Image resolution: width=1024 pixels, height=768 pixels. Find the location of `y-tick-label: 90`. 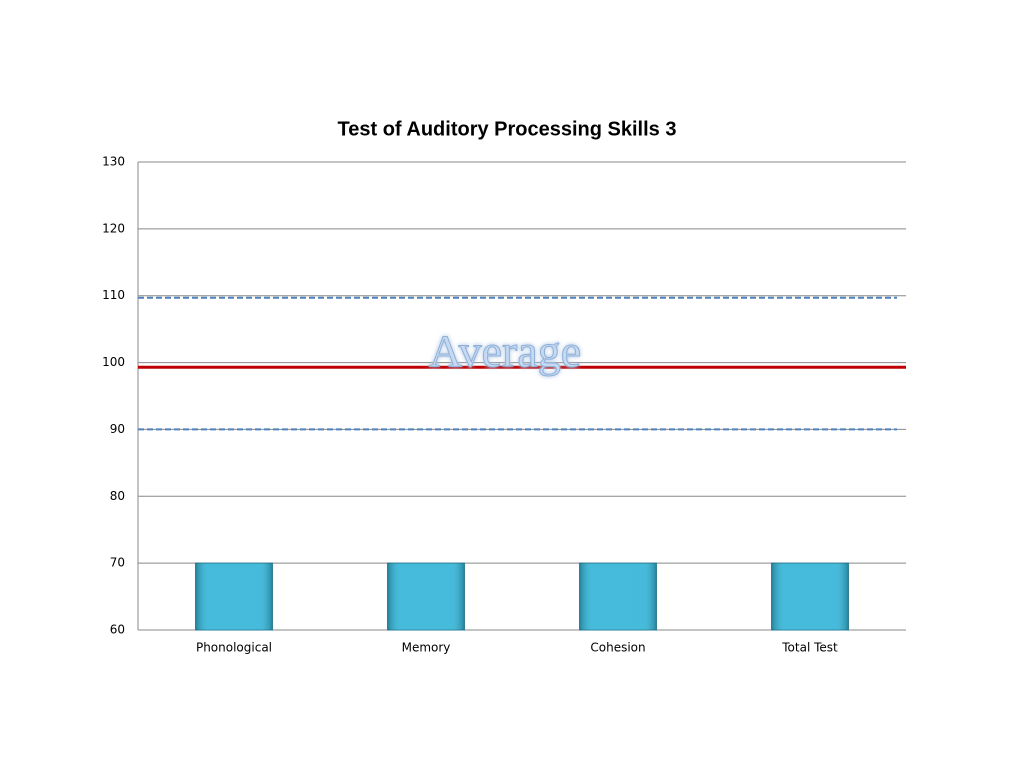

y-tick-label: 90 is located at coordinates (117, 429).